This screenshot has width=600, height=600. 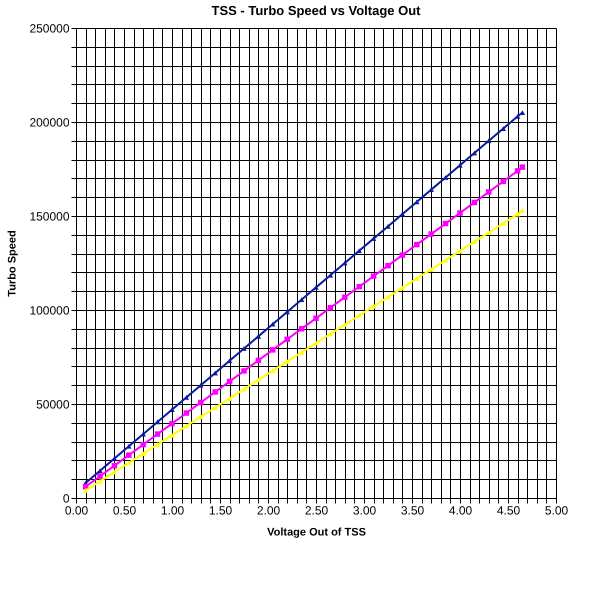 I want to click on x-tick-label: 3.50, so click(x=412, y=511).